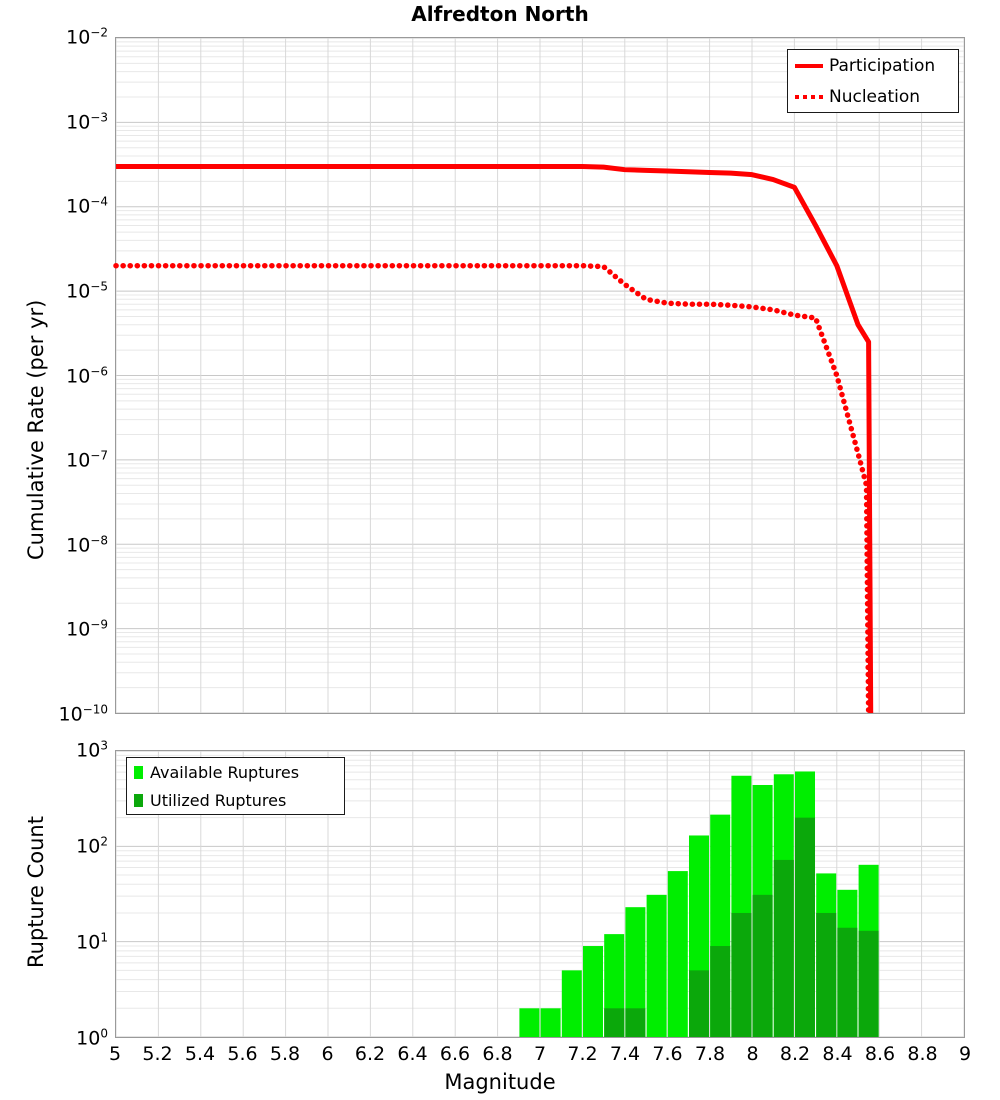 The image size is (1000, 1100). What do you see at coordinates (582, 1054) in the screenshot?
I see `x-tick-label: 7.2` at bounding box center [582, 1054].